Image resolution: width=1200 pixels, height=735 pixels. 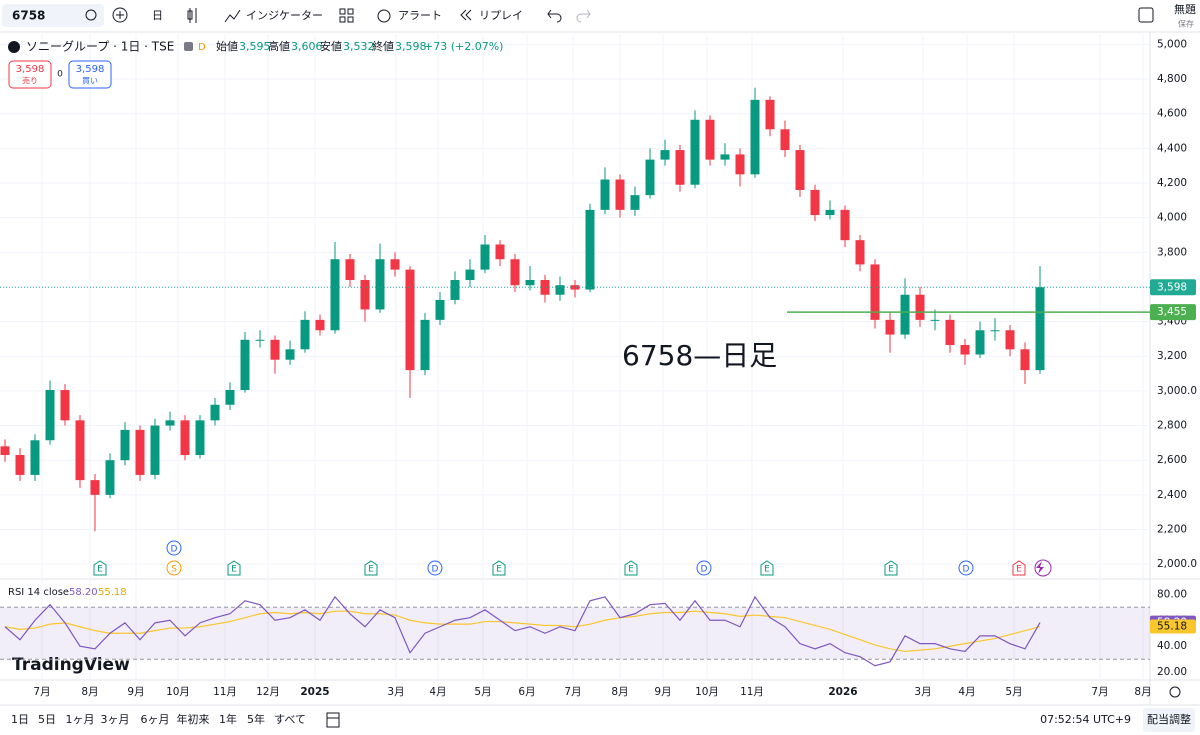 What do you see at coordinates (30, 81) in the screenshot?
I see `sell-label: 売り` at bounding box center [30, 81].